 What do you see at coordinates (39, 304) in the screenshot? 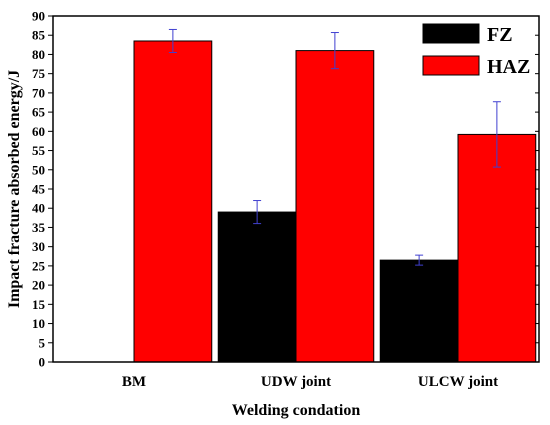
I see `y-tick-label: 15` at bounding box center [39, 304].